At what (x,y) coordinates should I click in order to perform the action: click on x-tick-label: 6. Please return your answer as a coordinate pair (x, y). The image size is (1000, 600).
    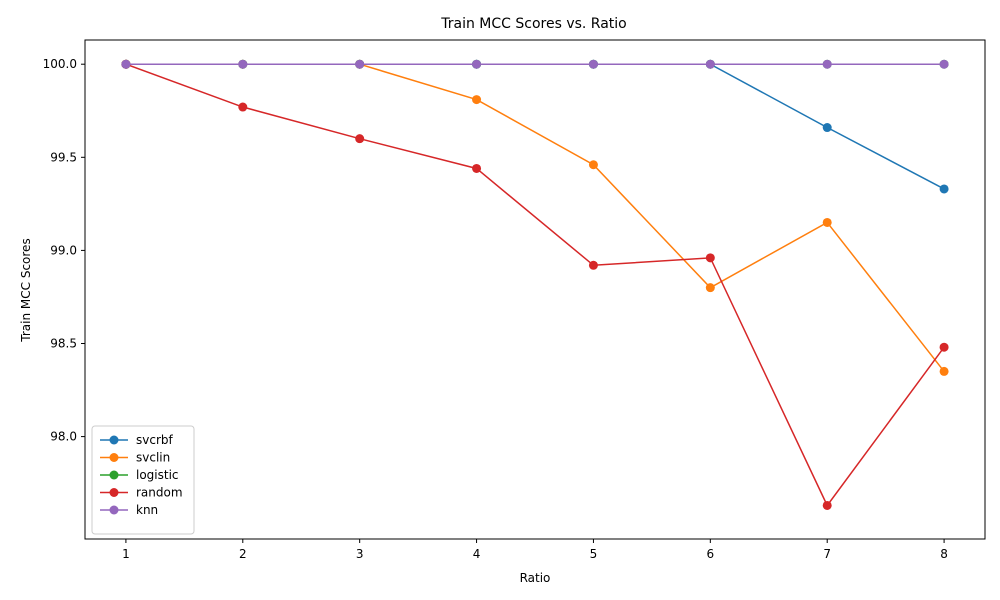
    Looking at the image, I should click on (711, 554).